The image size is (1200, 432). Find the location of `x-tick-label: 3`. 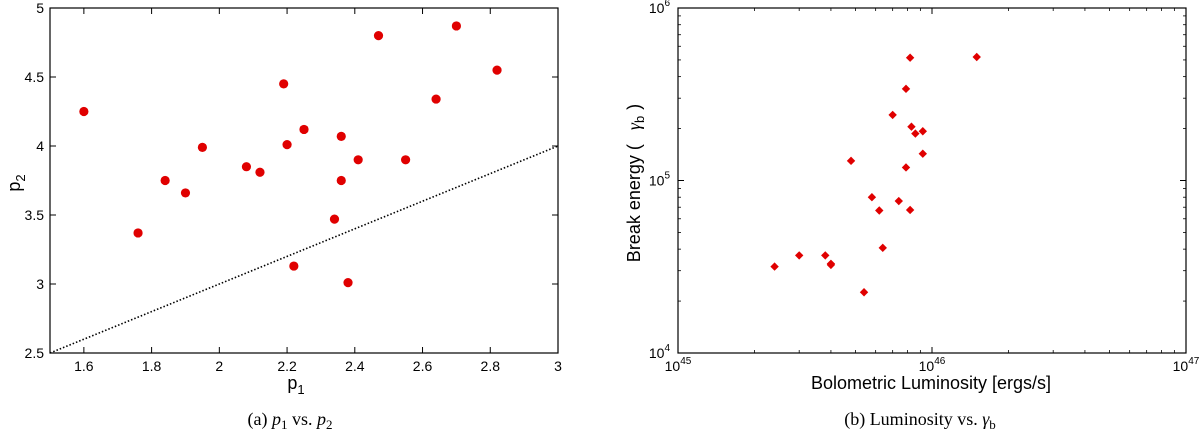

x-tick-label: 3 is located at coordinates (558, 366).